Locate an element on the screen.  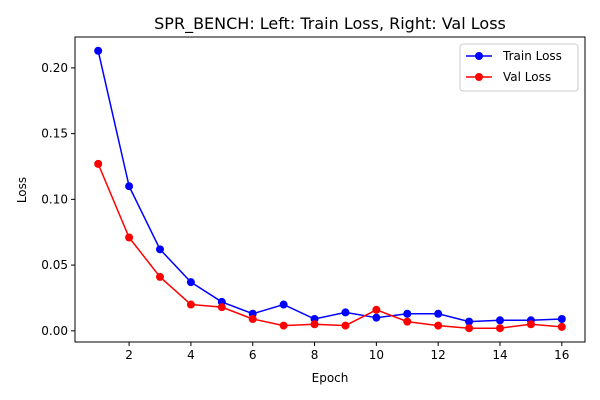
x-tick-label: 16 is located at coordinates (561, 355).